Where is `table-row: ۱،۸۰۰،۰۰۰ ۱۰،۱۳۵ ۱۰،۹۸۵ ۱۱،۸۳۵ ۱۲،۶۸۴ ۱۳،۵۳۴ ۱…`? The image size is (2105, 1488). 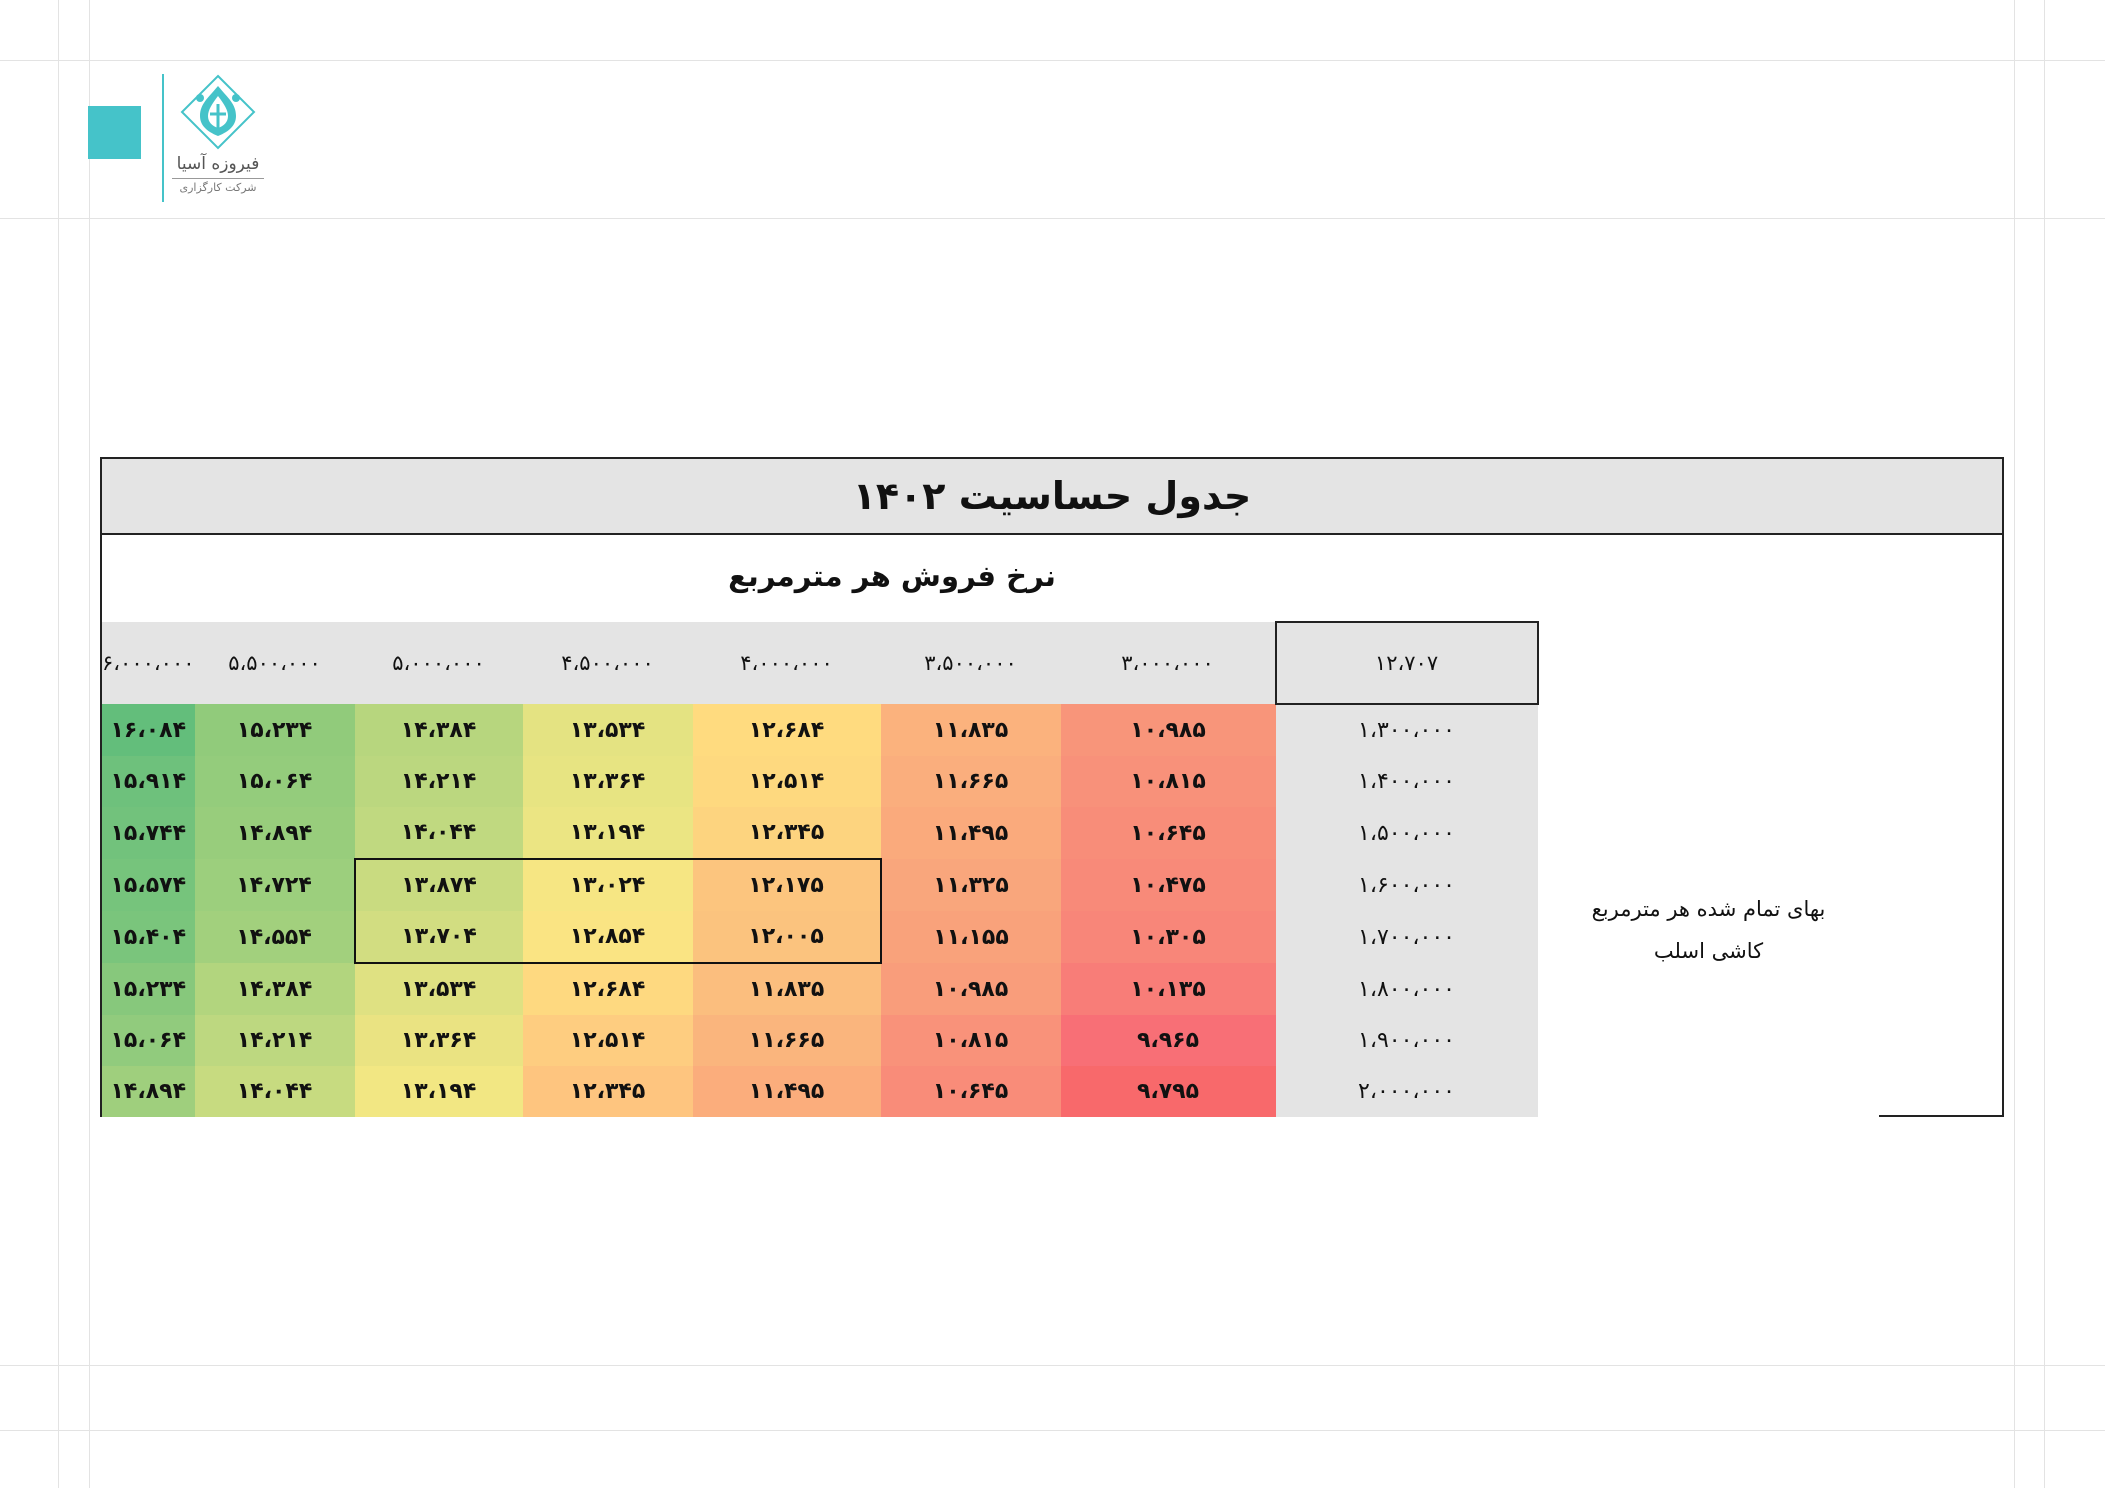 table-row: ۱،۸۰۰،۰۰۰ ۱۰،۱۳۵ ۱۰،۹۸۵ ۱۱،۸۳۵ ۱۲،۶۸۴ ۱۳،۵۳۴ ۱… is located at coordinates (990, 989).